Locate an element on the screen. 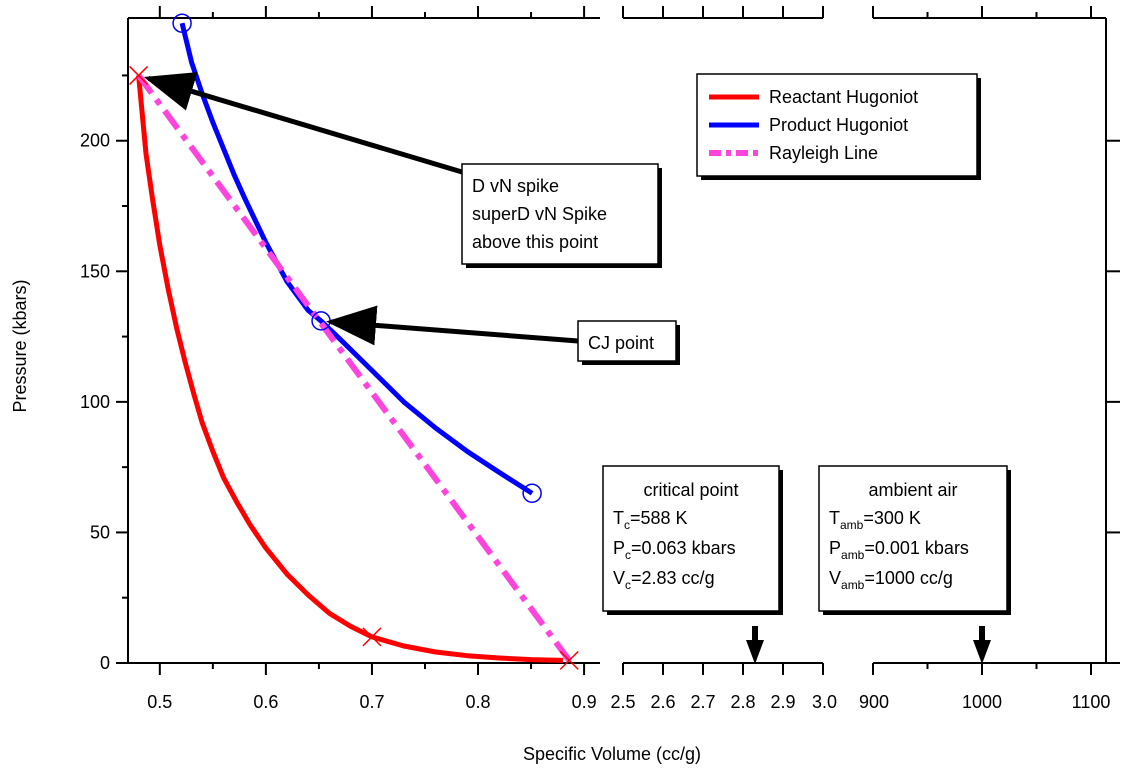  y-tick-label: 100 is located at coordinates (95, 402).